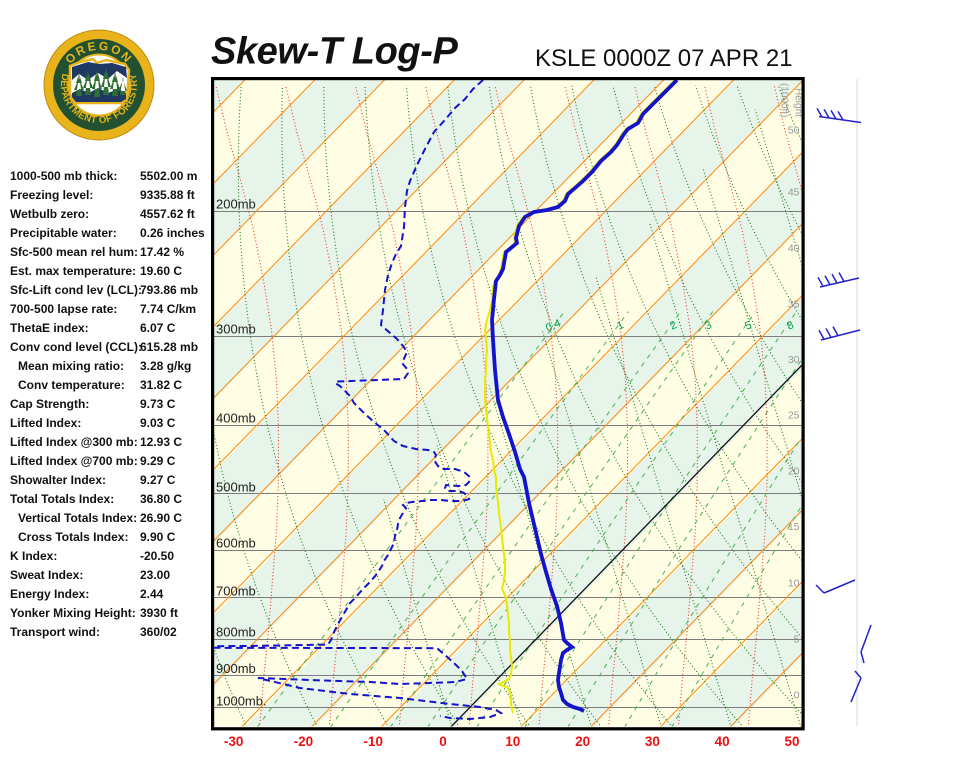 This screenshot has height=768, width=960. Describe the element at coordinates (236, 204) in the screenshot. I see `svg-text: 200mb` at that location.